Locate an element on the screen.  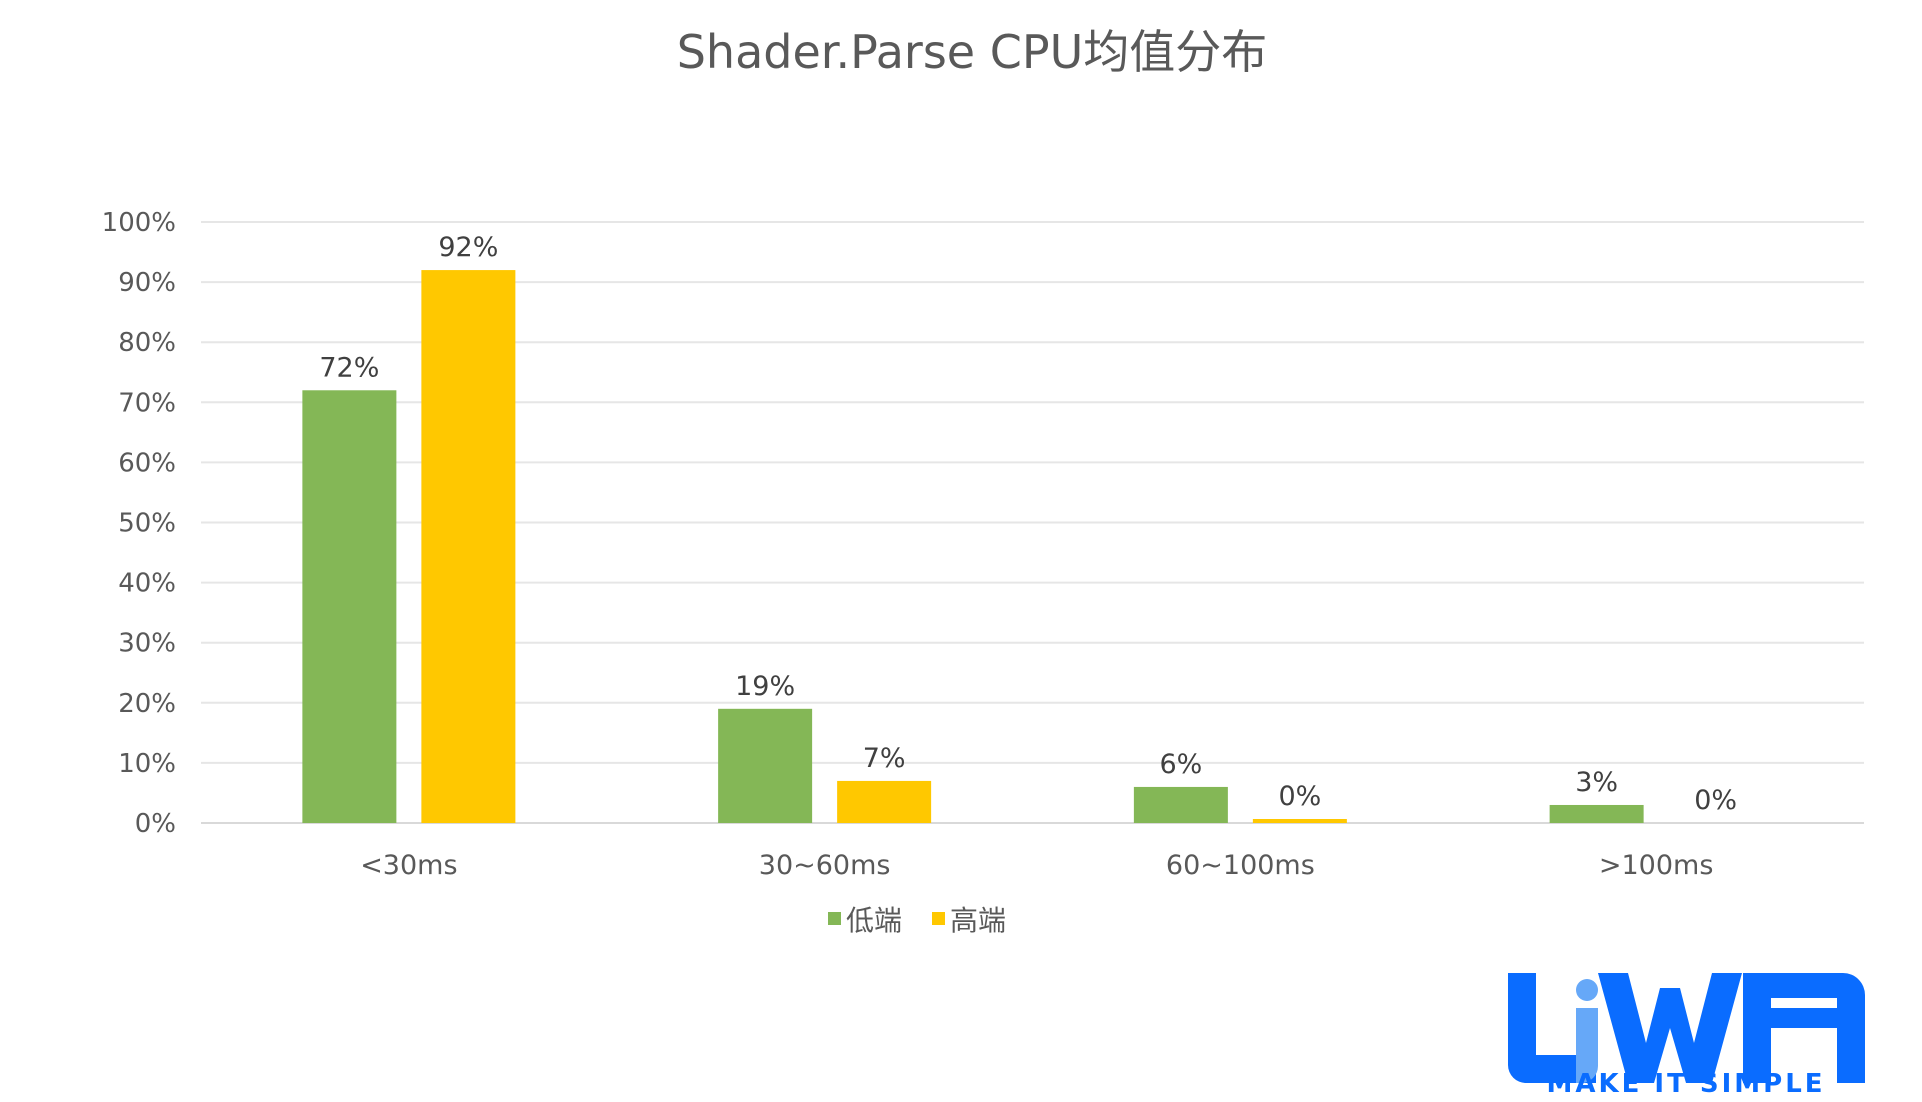
data-label: 92% is located at coordinates (468, 247).